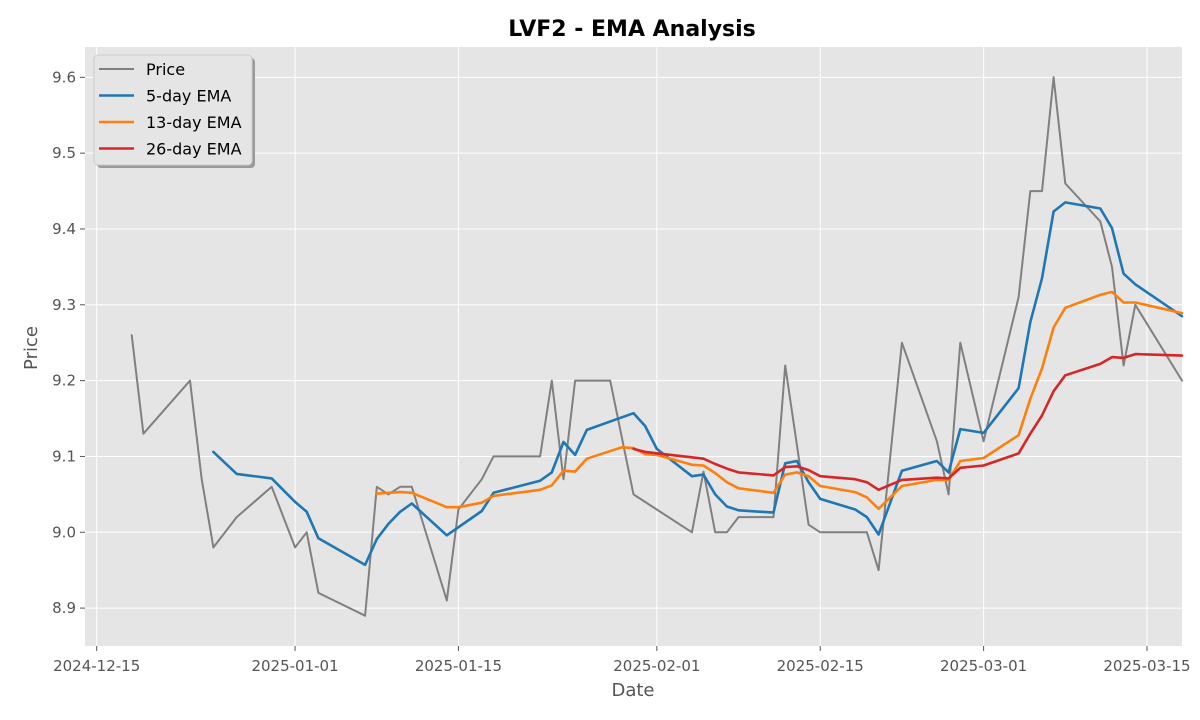 Image resolution: width=1200 pixels, height=720 pixels. I want to click on x-tick-label: 2025-03-01, so click(983, 666).